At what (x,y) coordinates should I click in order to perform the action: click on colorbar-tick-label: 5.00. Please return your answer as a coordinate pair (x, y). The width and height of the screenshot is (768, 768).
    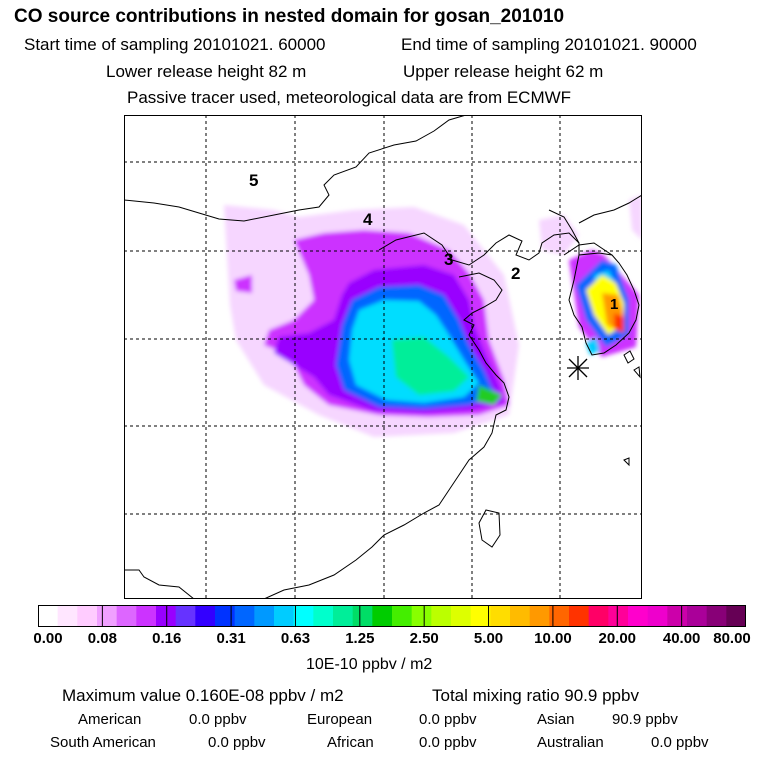
    Looking at the image, I should click on (488, 638).